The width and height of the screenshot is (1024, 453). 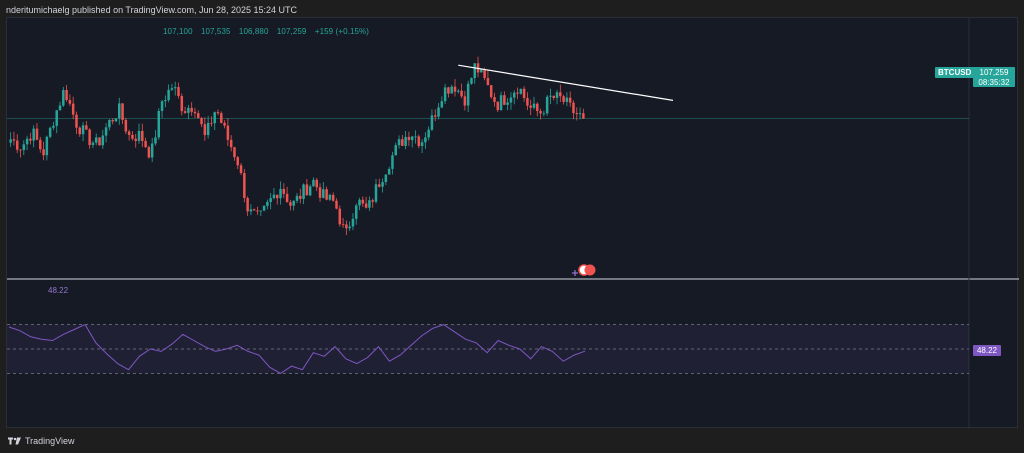 What do you see at coordinates (566, 82) in the screenshot?
I see `trendline` at bounding box center [566, 82].